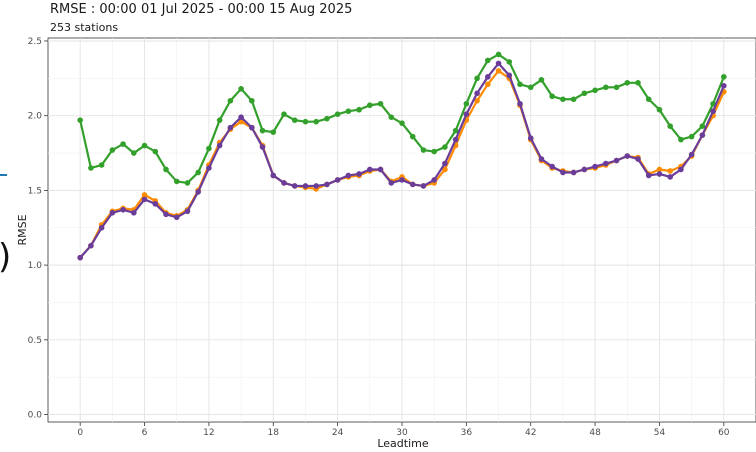 This screenshot has width=756, height=452. Describe the element at coordinates (5, 257) in the screenshot. I see `edge-paren-glyph: )` at that location.